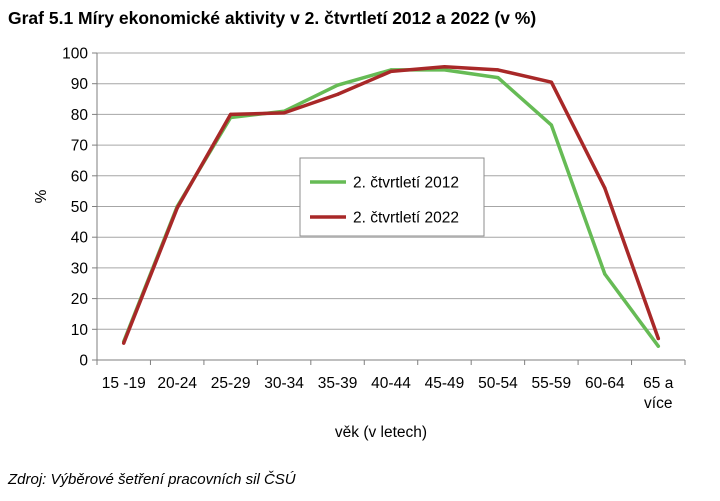 The height and width of the screenshot is (501, 720). Describe the element at coordinates (406, 218) in the screenshot. I see `legend-label: 2. čtvrtletí 2022` at that location.